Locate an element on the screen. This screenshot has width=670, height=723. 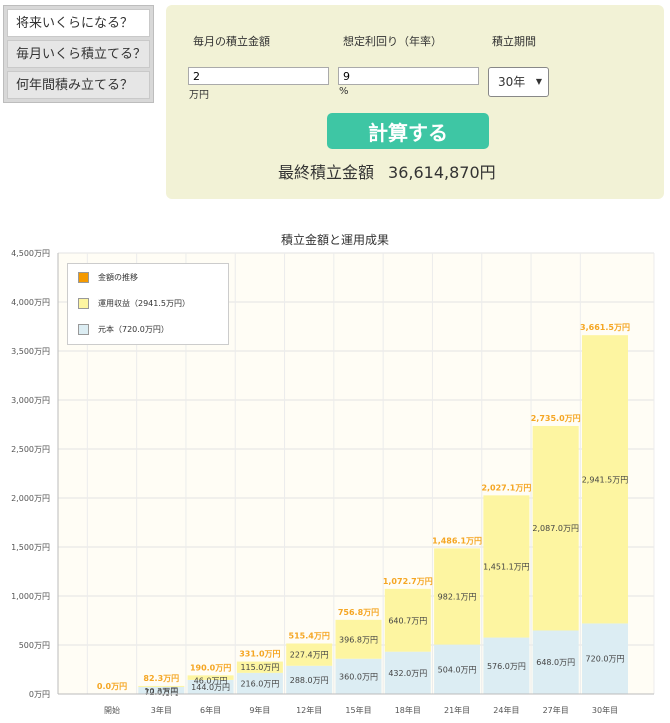
x-axis: 開始 3年目 6年目 9年目 12年目 15年目 18年目 21年目 24年目 27年目 30年目 is located at coordinates (356, 704).